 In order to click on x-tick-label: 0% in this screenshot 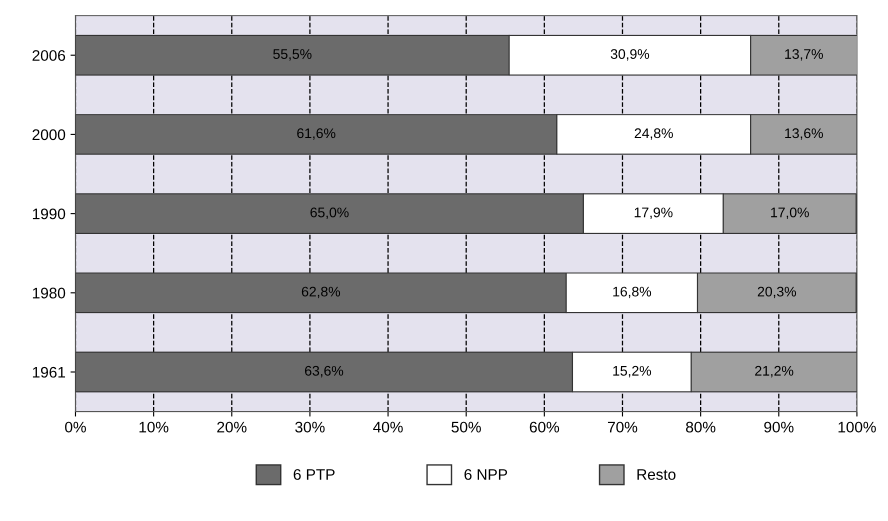, I will do `click(75, 427)`.